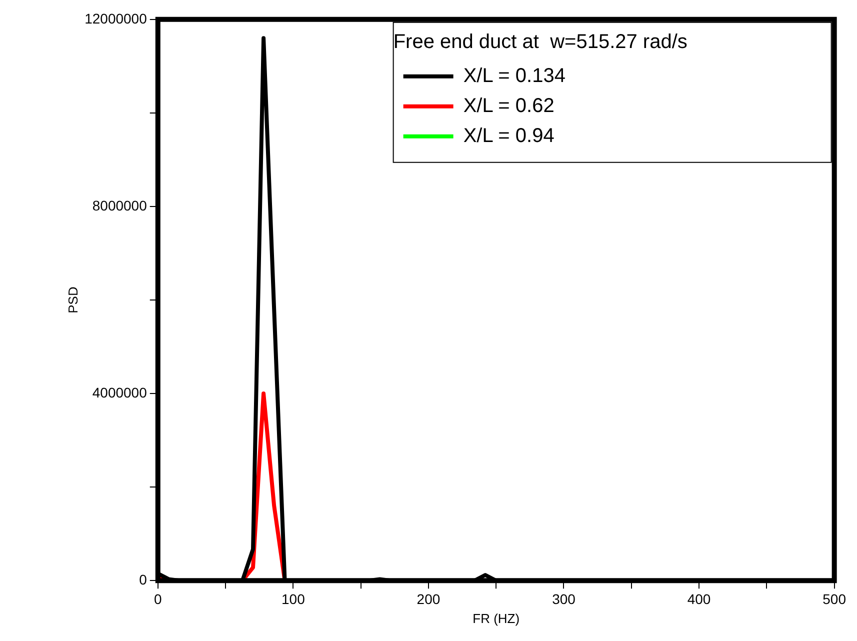  Describe the element at coordinates (428, 598) in the screenshot. I see `x-tick-label: 200` at that location.